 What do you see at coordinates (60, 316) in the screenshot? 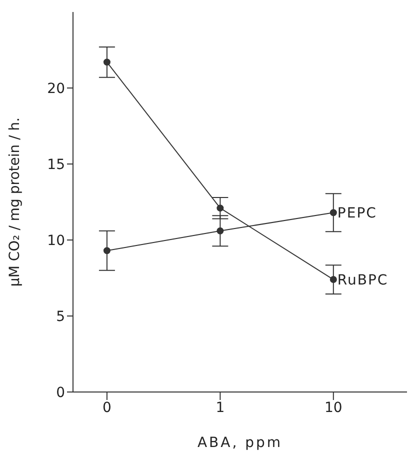
I see `y-tick-label: 5` at bounding box center [60, 316].